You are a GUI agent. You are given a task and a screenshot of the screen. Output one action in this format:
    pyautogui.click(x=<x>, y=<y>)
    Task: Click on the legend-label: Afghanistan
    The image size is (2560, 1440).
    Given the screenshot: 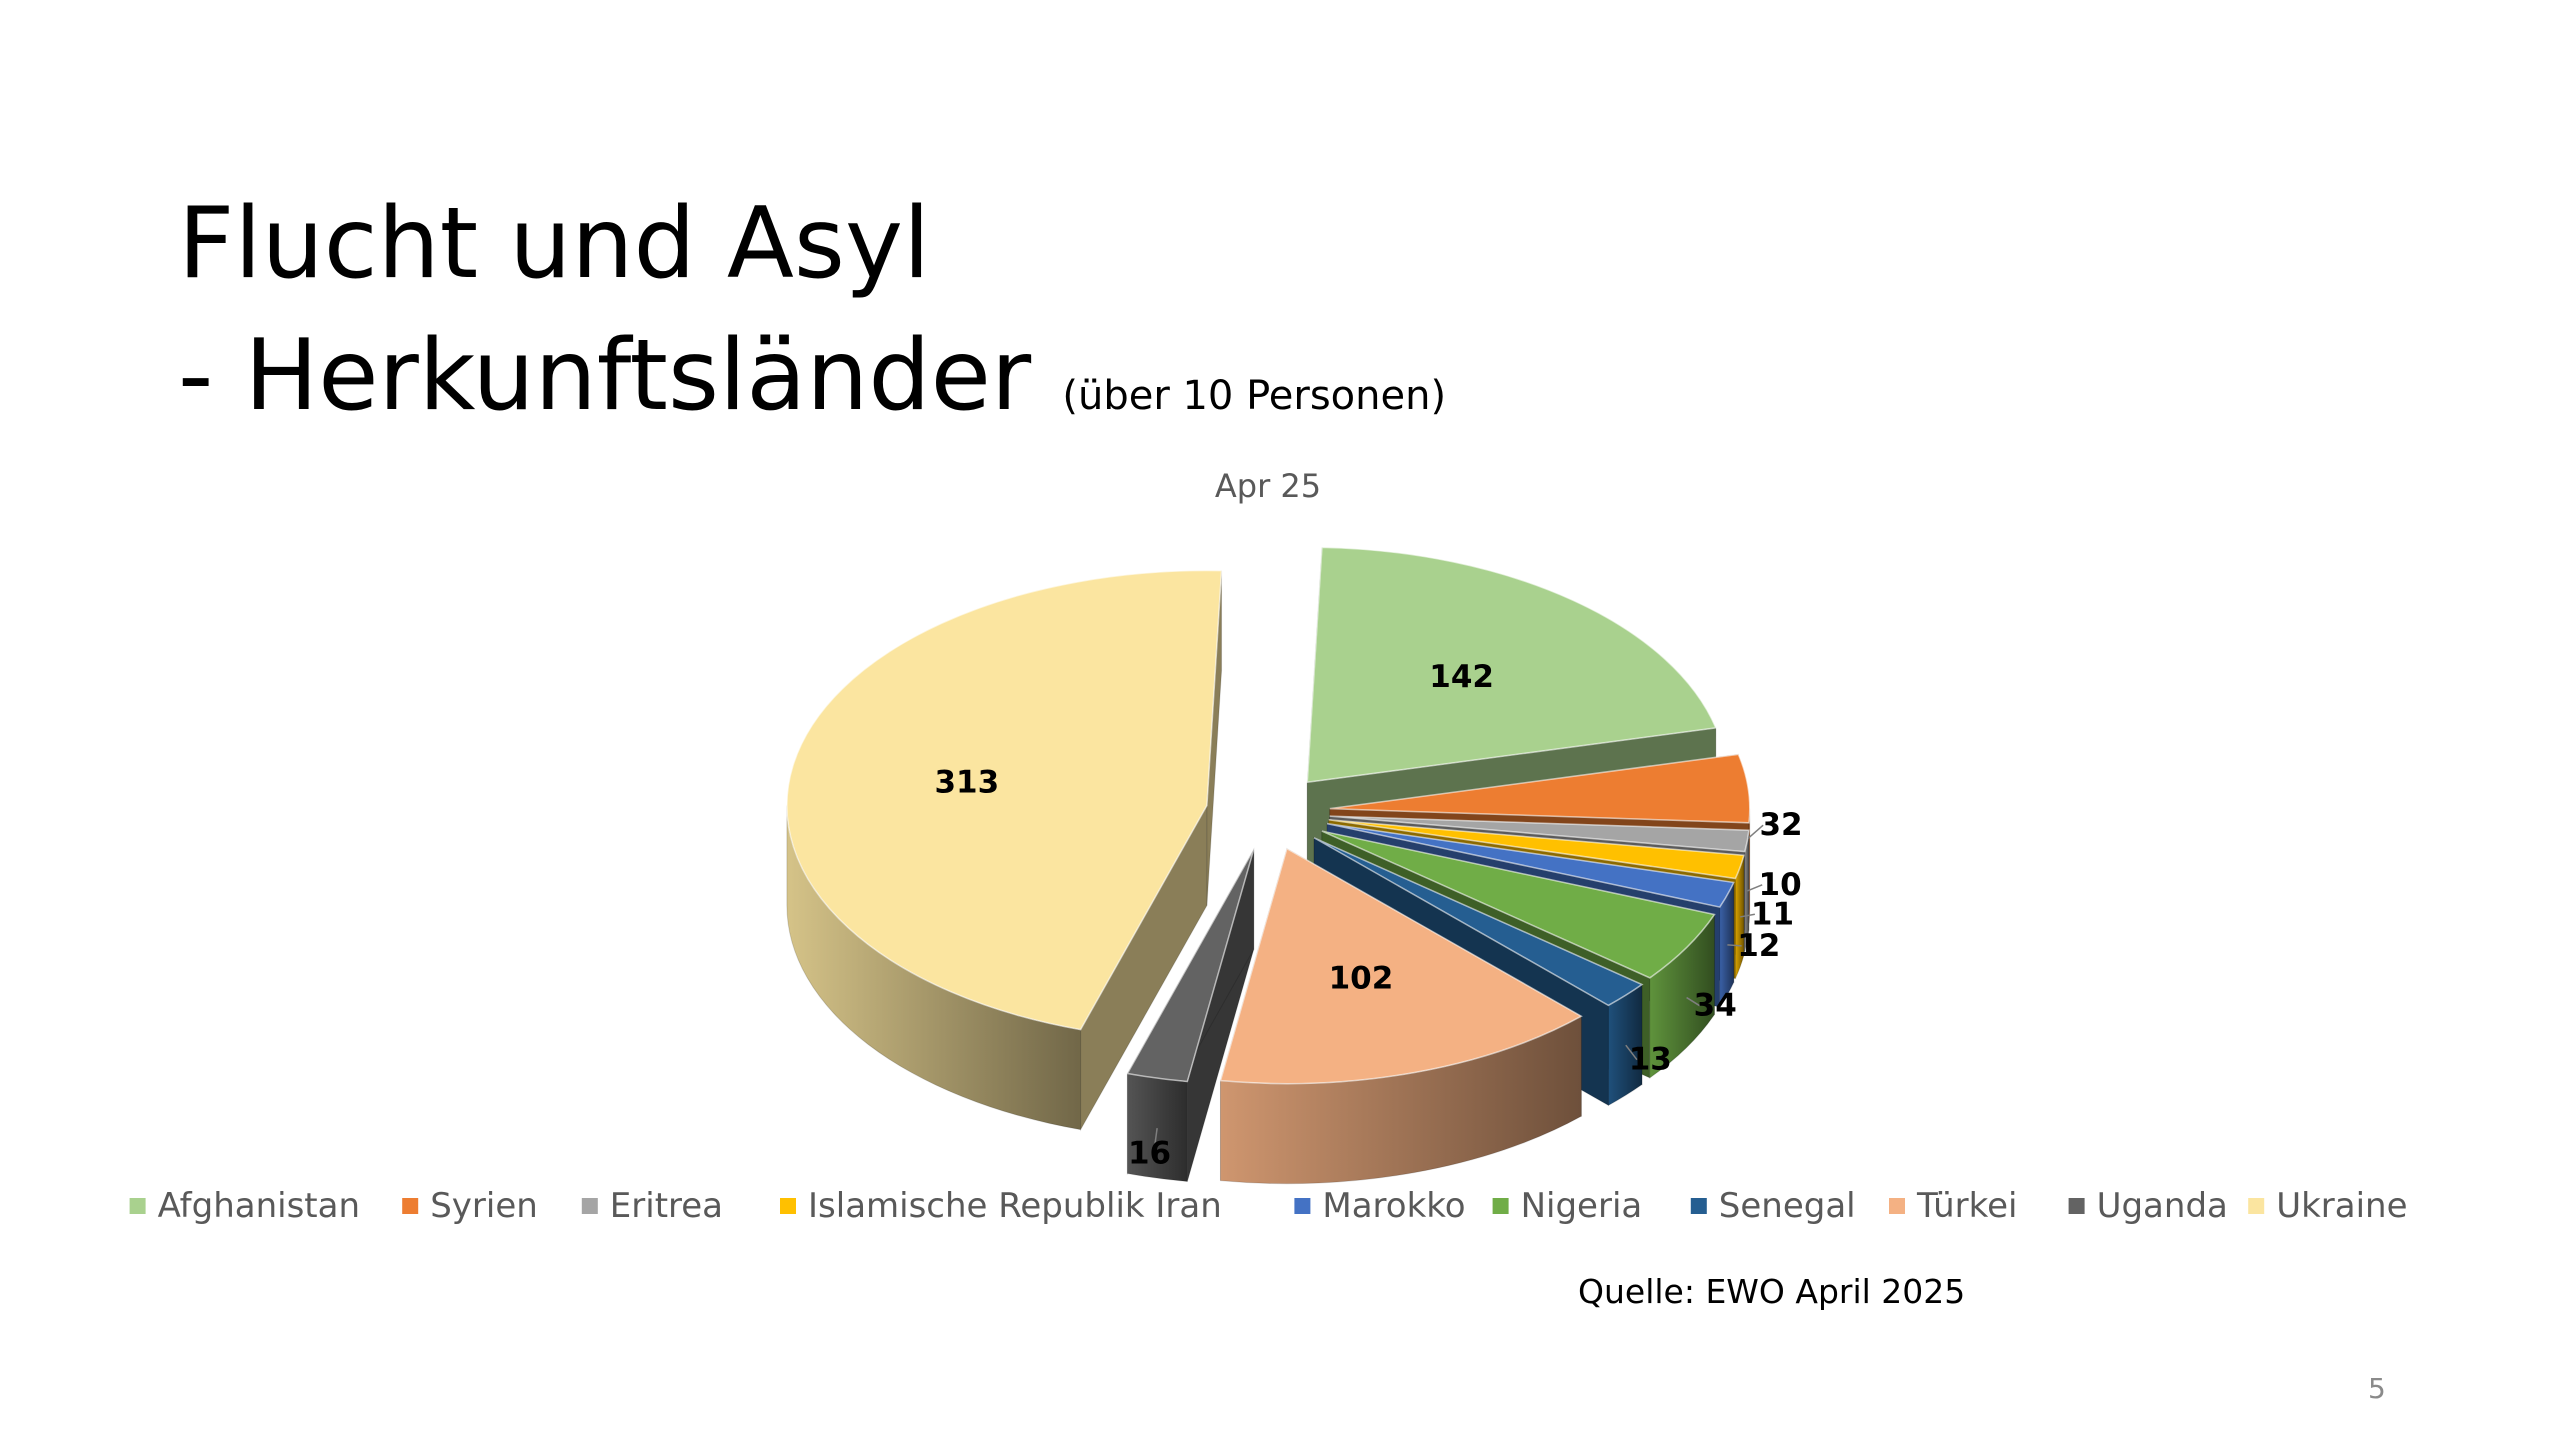 What is the action you would take?
    pyautogui.click(x=259, y=1206)
    